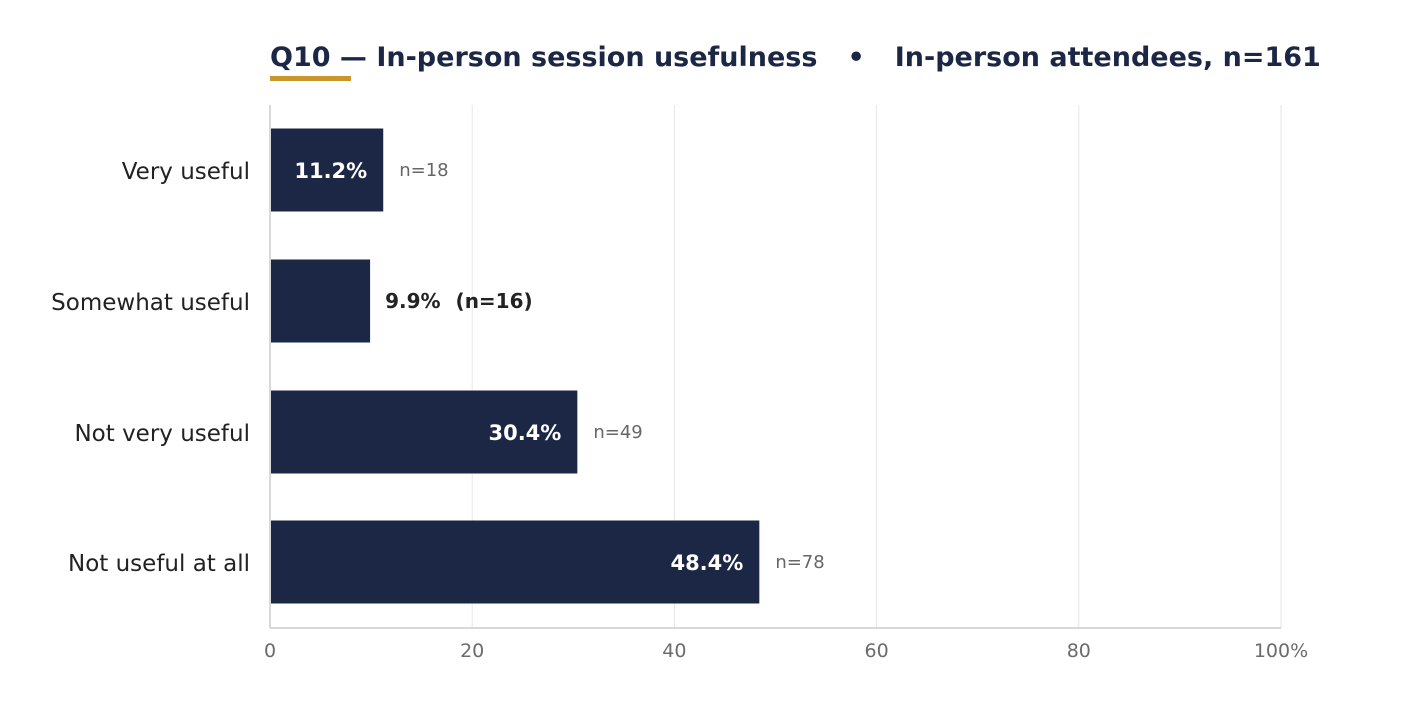 The image size is (1402, 703). Describe the element at coordinates (310, 78) in the screenshot. I see `title-accent-underline` at that location.